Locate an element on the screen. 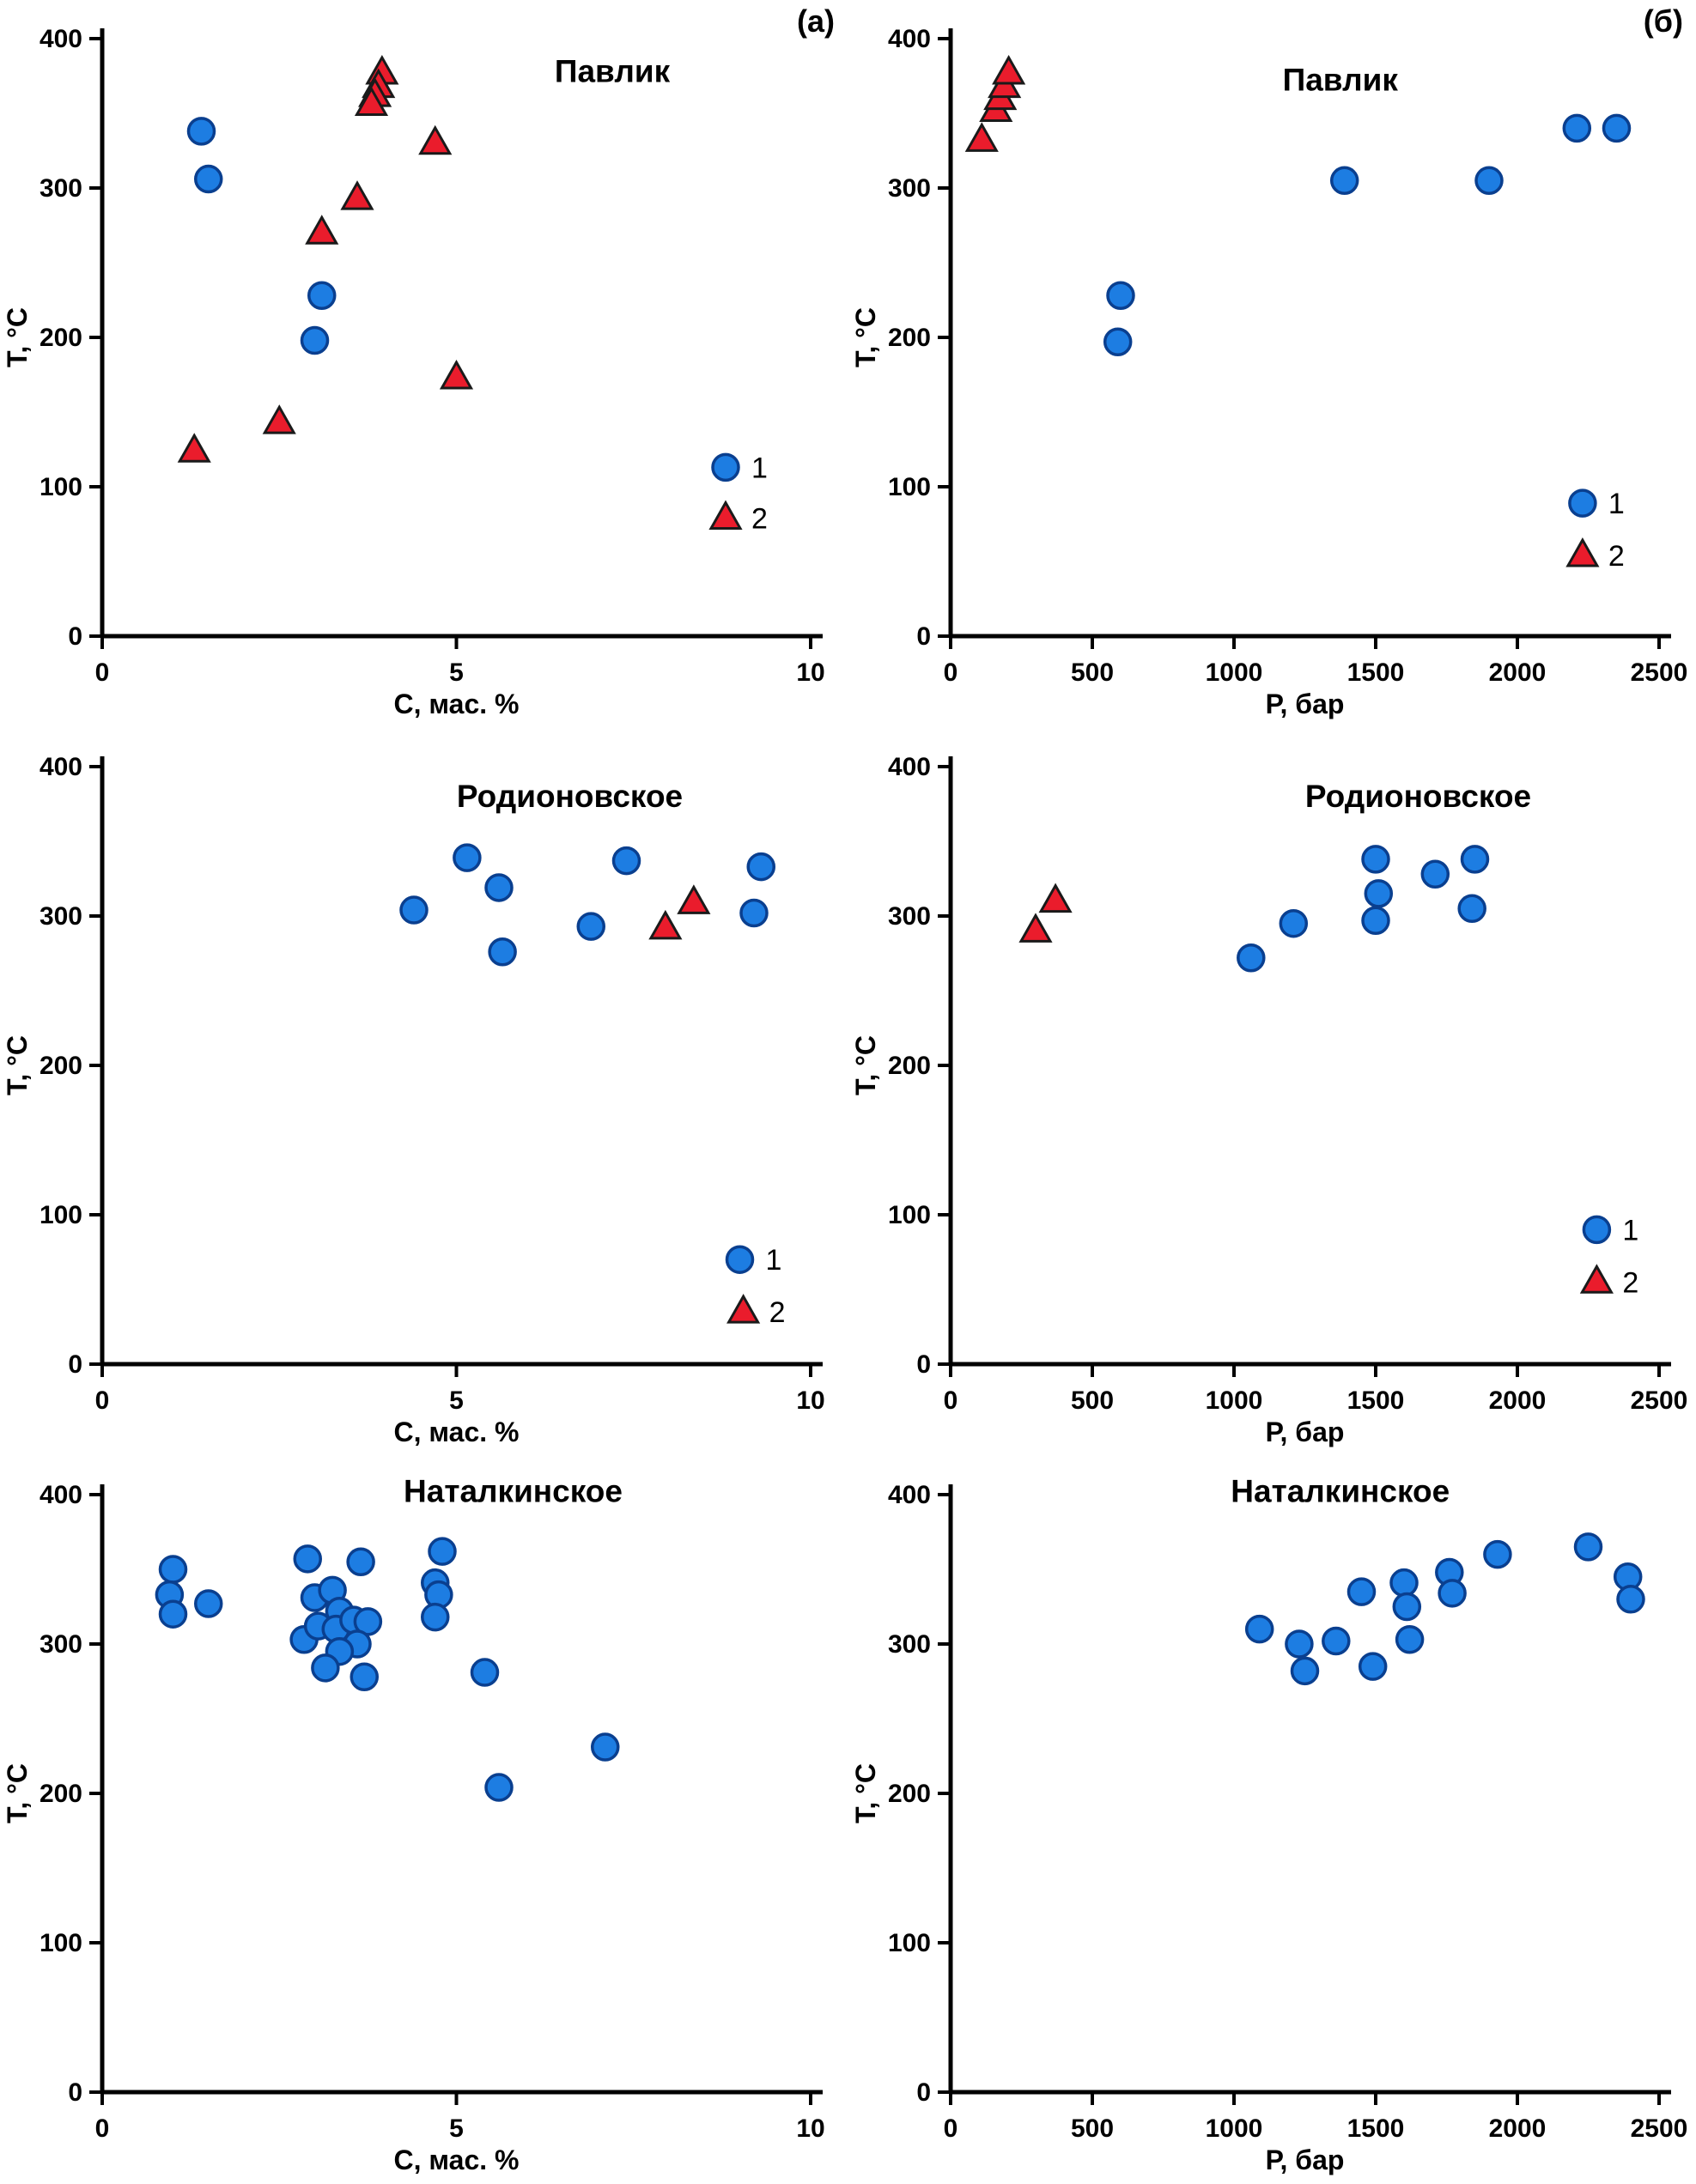 This screenshot has height=2184, width=1696. x-tick-label: 500 is located at coordinates (1091, 2129).